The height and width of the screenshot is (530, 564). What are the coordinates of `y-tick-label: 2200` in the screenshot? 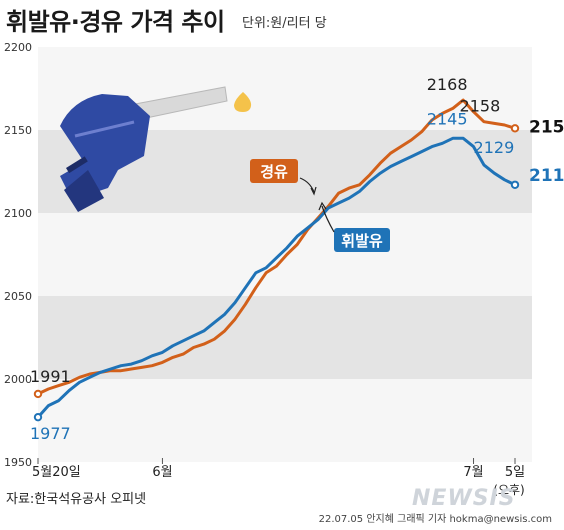 It's located at (18, 47).